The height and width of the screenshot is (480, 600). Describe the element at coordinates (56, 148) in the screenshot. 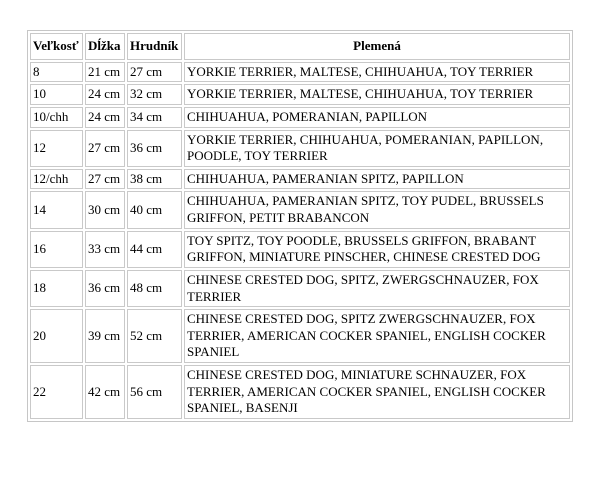

I see `size-cell: 12` at that location.